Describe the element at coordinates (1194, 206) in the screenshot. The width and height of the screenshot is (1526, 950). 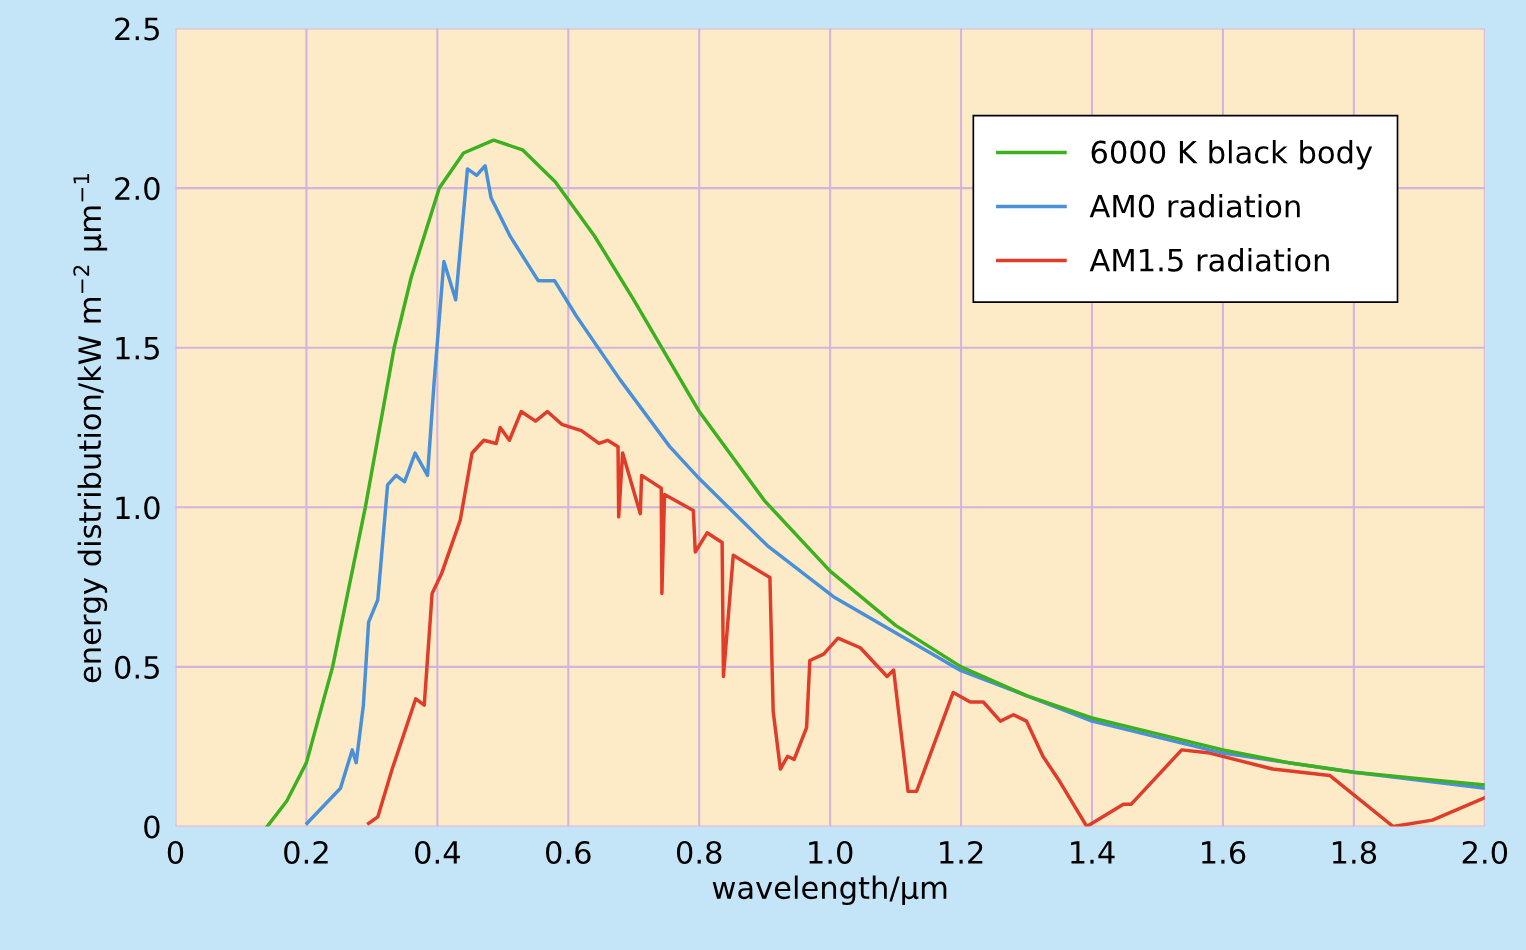
I see `legend-label: AM0 radiation` at that location.